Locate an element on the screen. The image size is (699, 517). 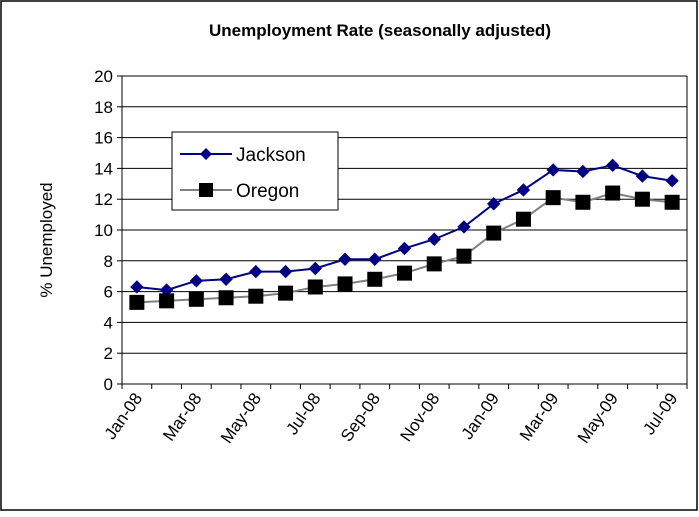
legend-marker-oregon is located at coordinates (206, 190).